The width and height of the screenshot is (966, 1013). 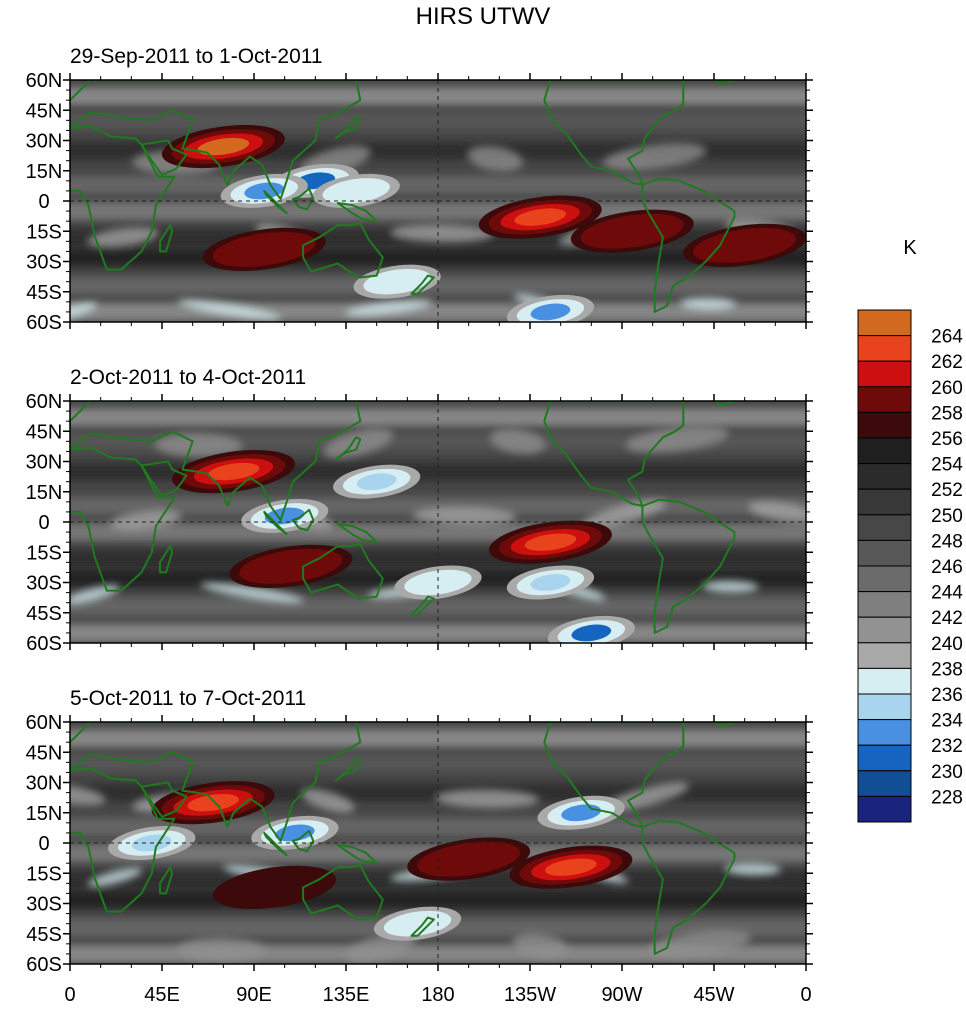 I want to click on colorbar-label: 248, so click(x=947, y=541).